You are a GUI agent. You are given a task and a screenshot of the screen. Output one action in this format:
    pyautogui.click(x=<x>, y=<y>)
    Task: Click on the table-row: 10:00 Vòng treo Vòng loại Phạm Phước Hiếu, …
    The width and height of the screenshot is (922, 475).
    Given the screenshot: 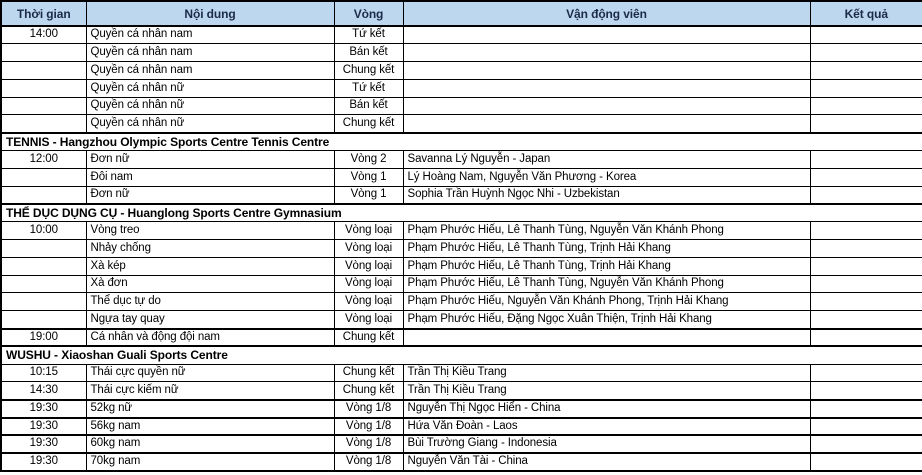 What is the action you would take?
    pyautogui.click(x=461, y=231)
    